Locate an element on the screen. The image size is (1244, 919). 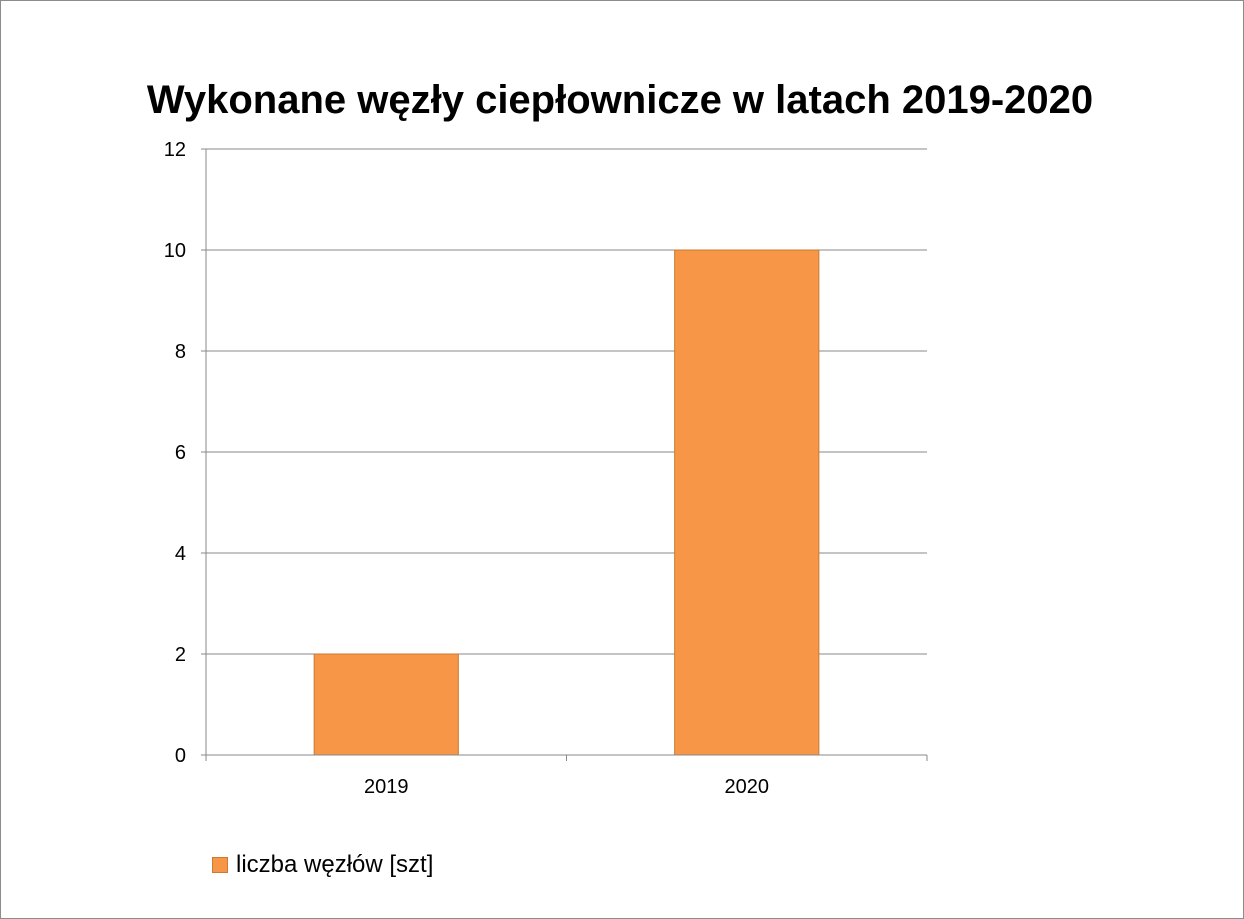
x-tick-label: 2019 is located at coordinates (386, 787).